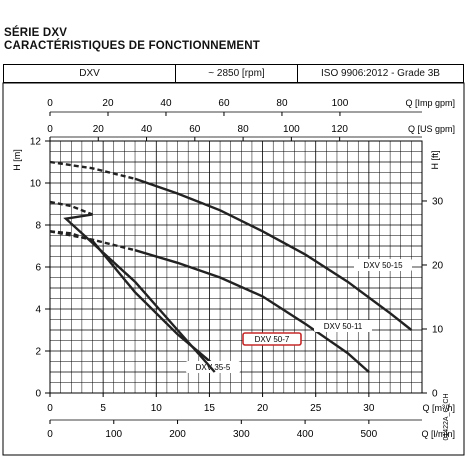 This screenshot has width=470, height=470. What do you see at coordinates (38, 226) in the screenshot?
I see `y-tick-label: 8` at bounding box center [38, 226].